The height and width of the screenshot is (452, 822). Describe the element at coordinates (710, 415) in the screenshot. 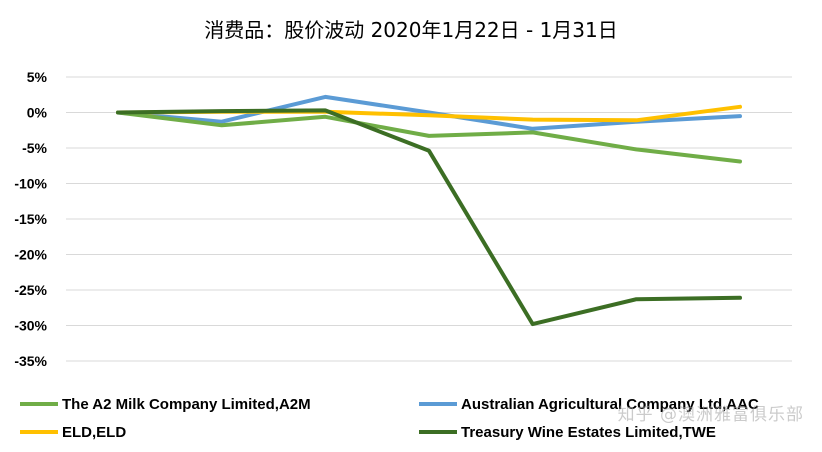

I see `watermark: 知乎 @澳洲雅富俱乐部` at that location.